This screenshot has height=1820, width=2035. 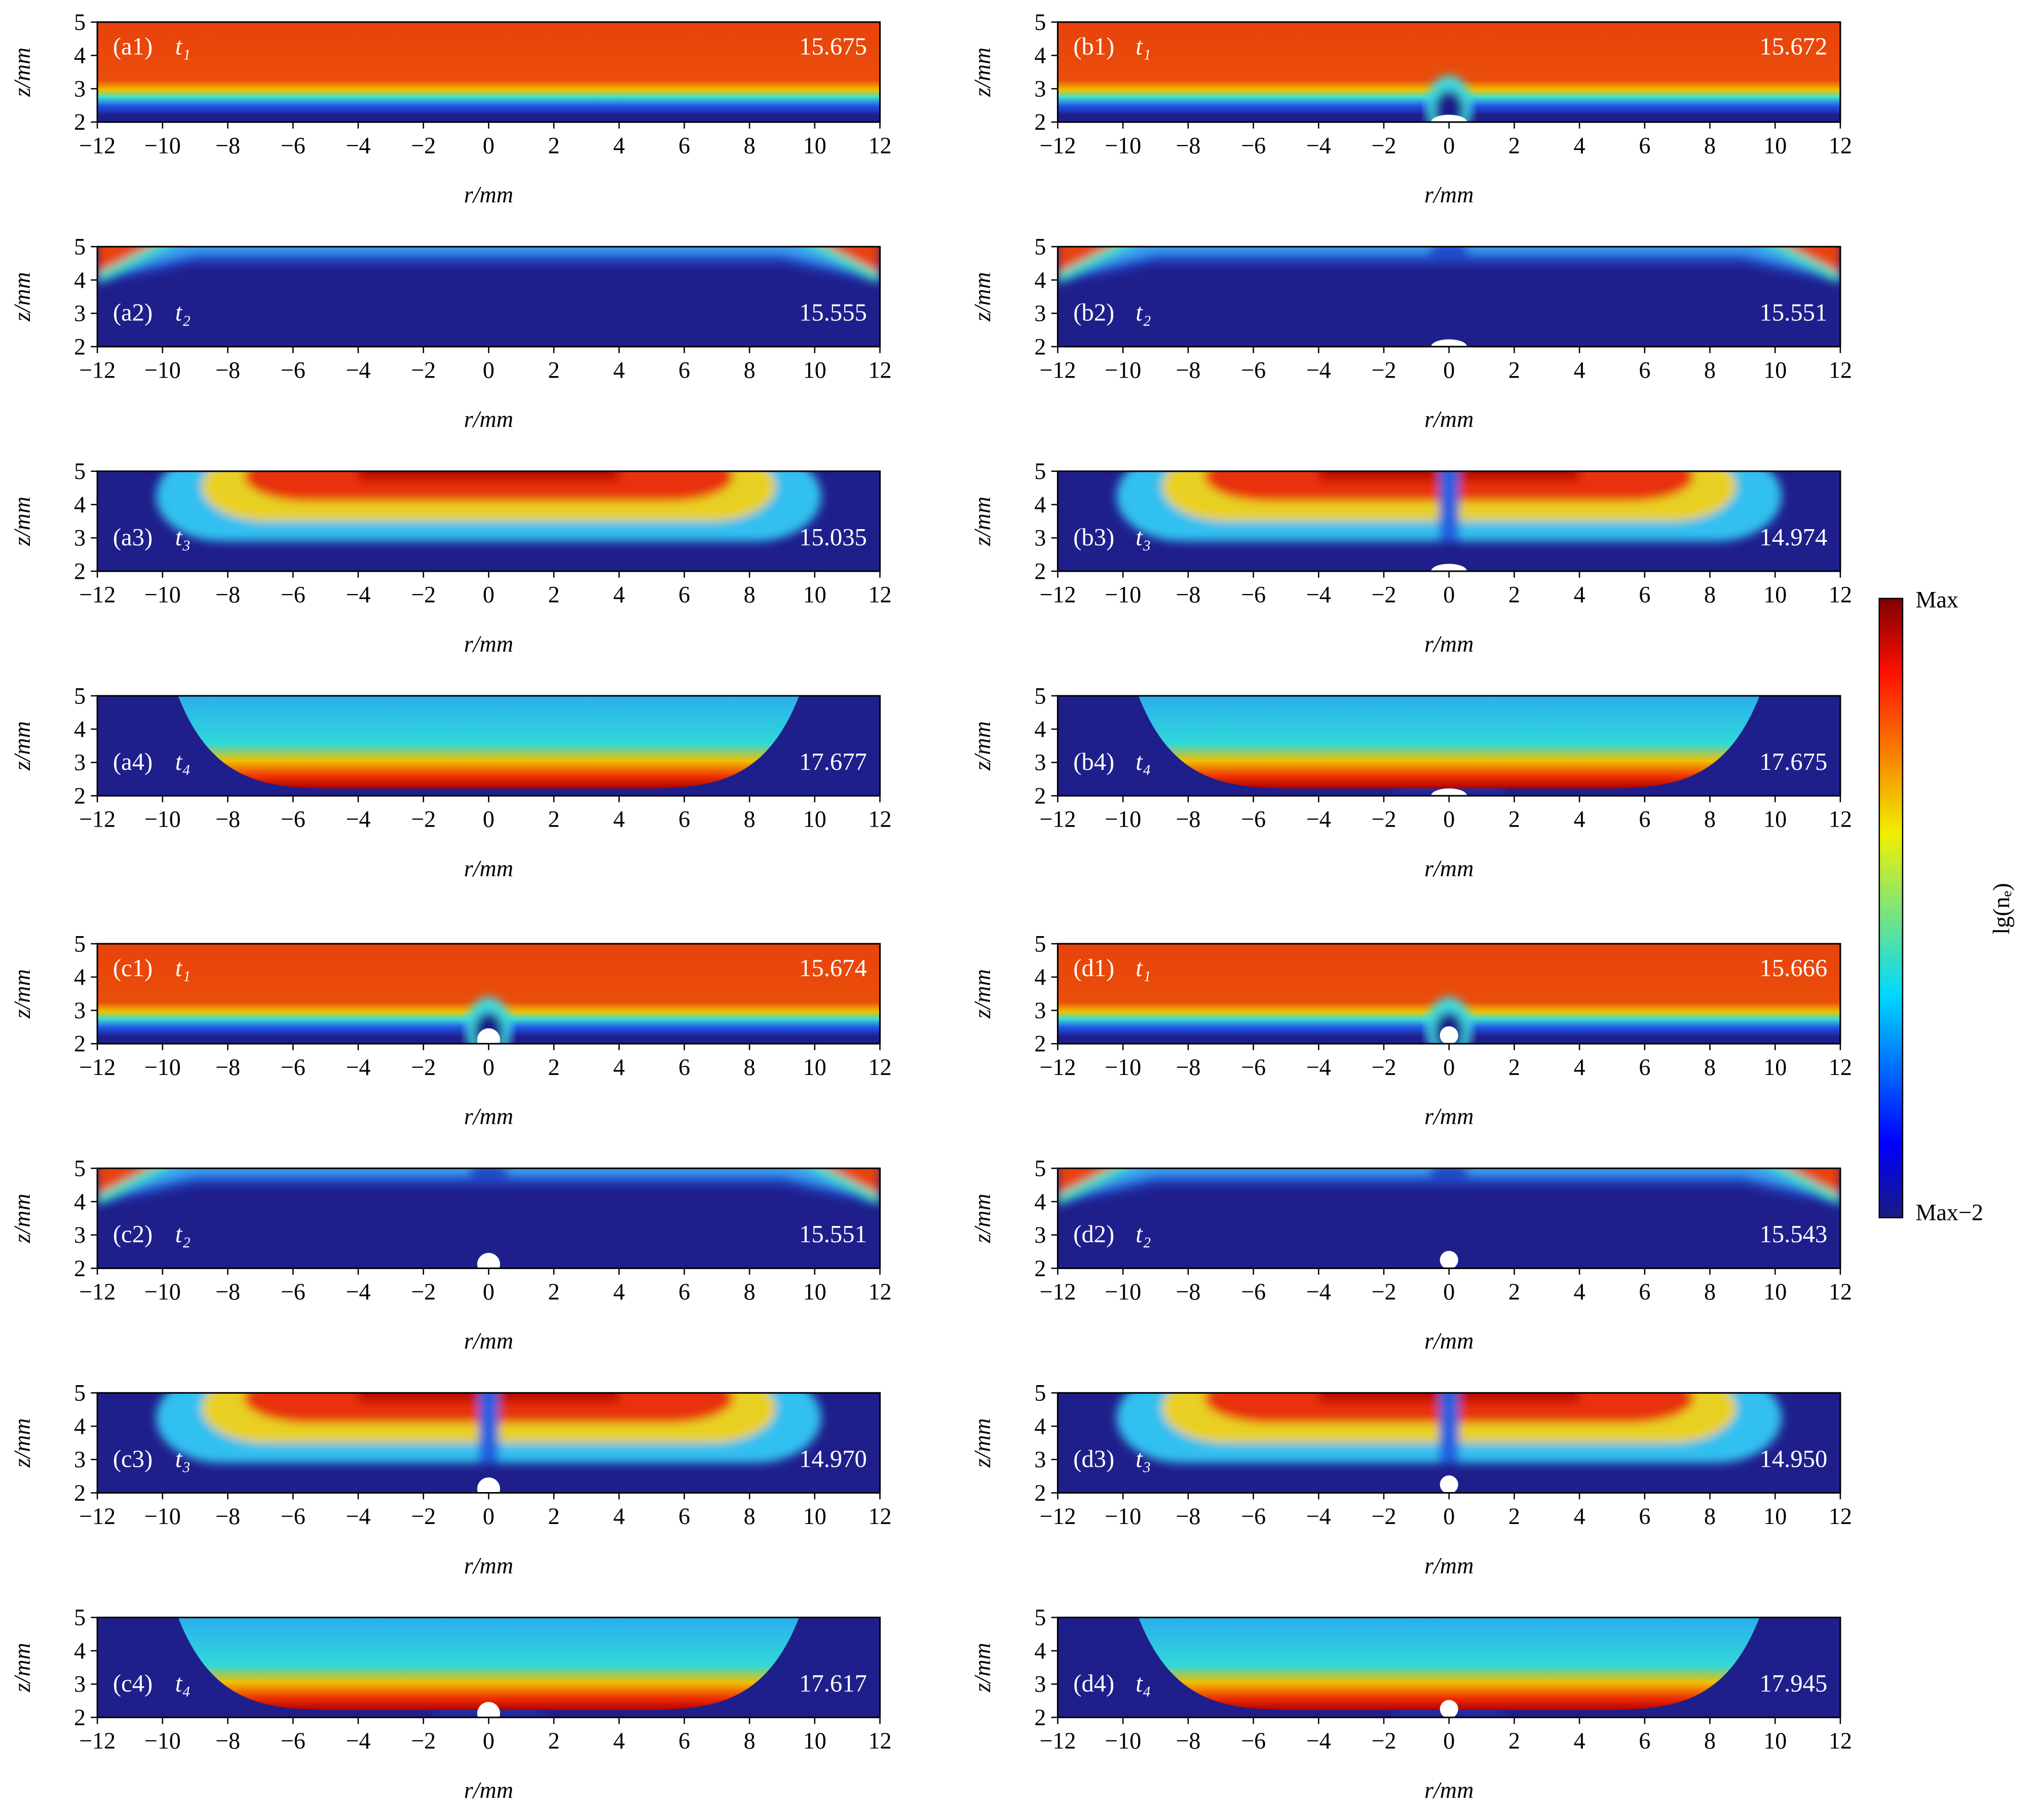 What do you see at coordinates (133, 761) in the screenshot?
I see `panel-label: (a4)` at bounding box center [133, 761].